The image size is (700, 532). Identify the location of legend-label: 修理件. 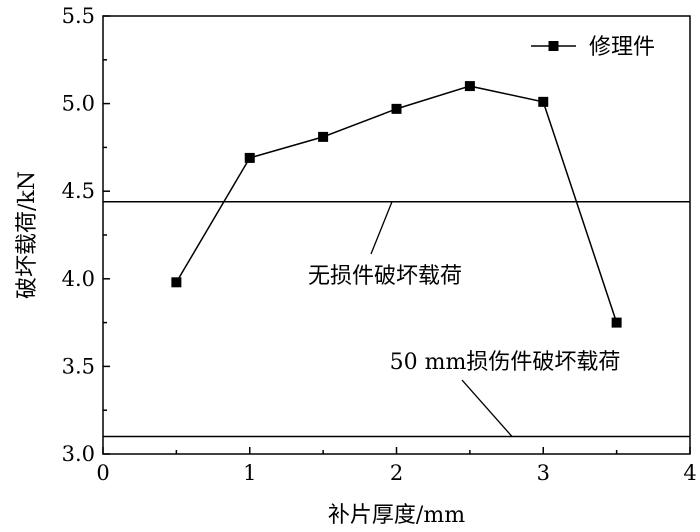
(622, 47).